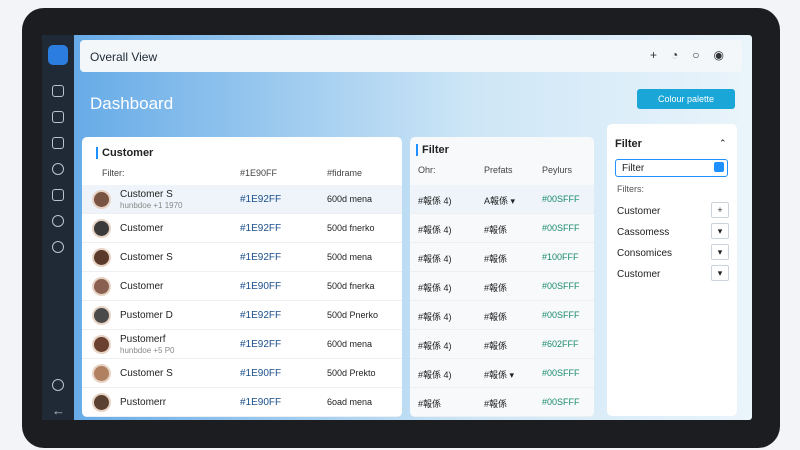 This screenshot has height=450, width=800. I want to click on customer-name: Pustomerf, so click(143, 339).